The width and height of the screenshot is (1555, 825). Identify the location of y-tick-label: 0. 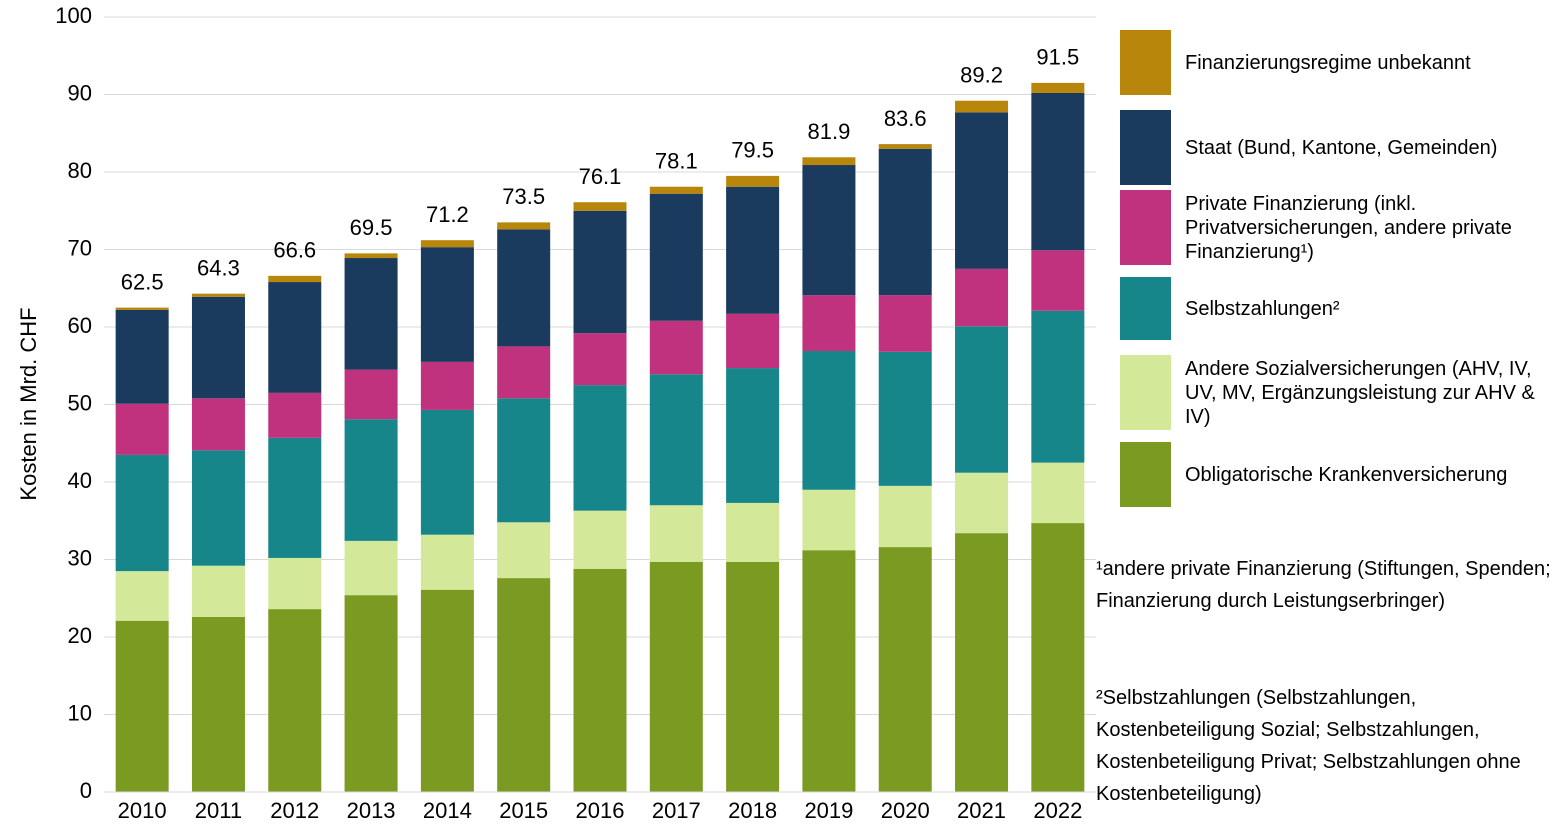
(86, 790).